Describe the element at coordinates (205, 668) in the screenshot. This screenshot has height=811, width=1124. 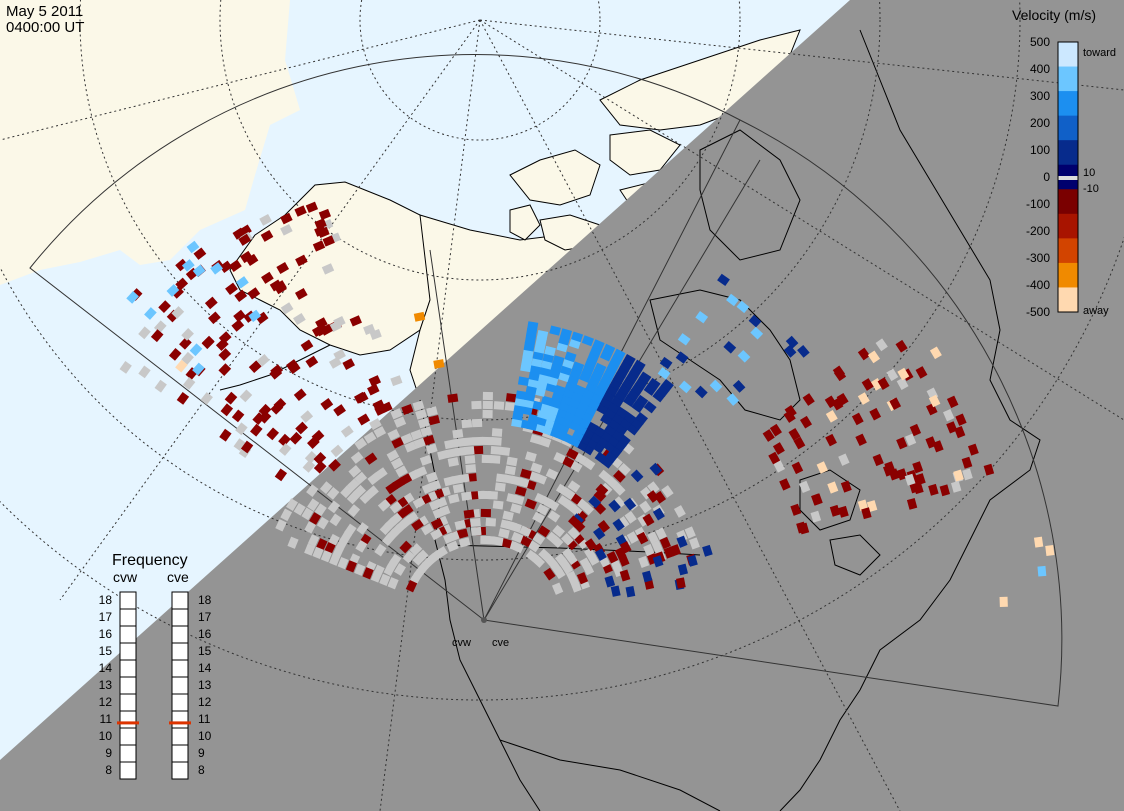
I see `frequency-tick-right: 14` at that location.